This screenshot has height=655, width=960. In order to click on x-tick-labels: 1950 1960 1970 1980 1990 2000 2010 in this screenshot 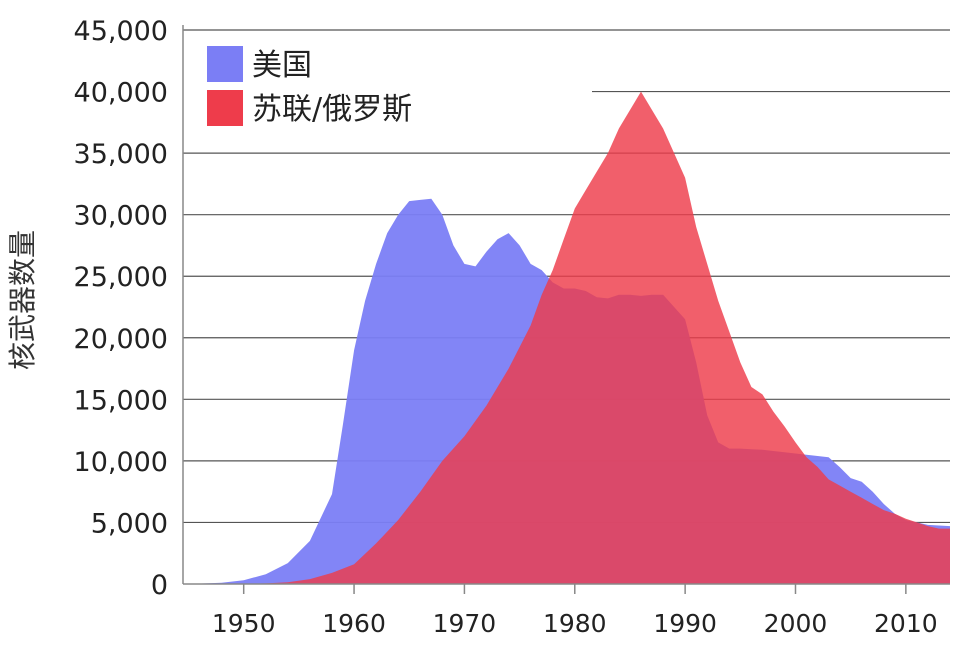, I will do `click(575, 623)`.